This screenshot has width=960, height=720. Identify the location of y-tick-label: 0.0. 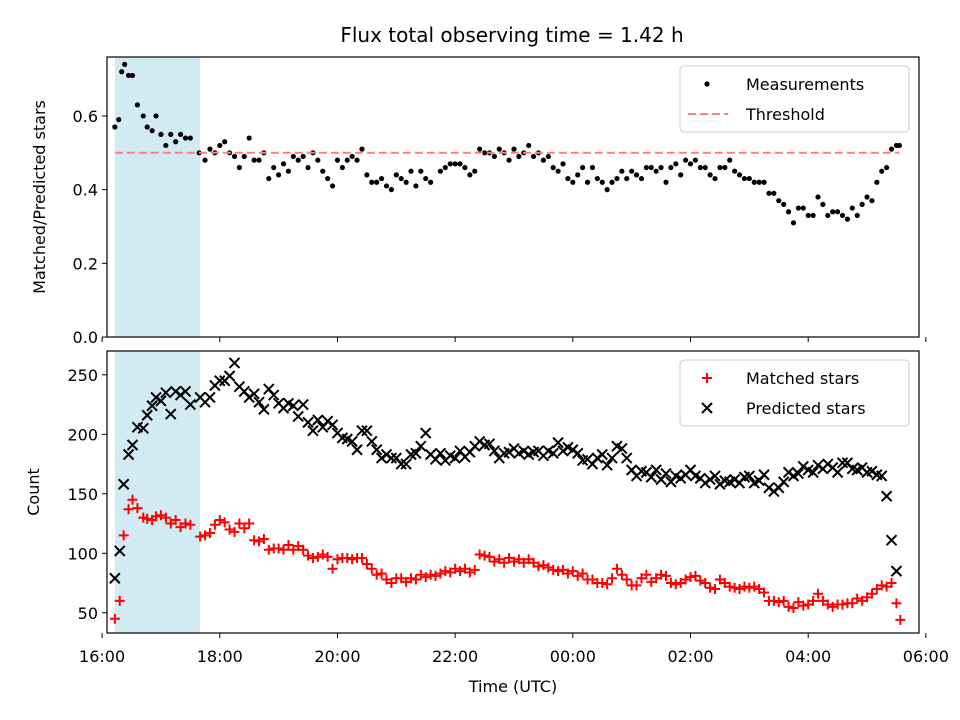
(85, 337).